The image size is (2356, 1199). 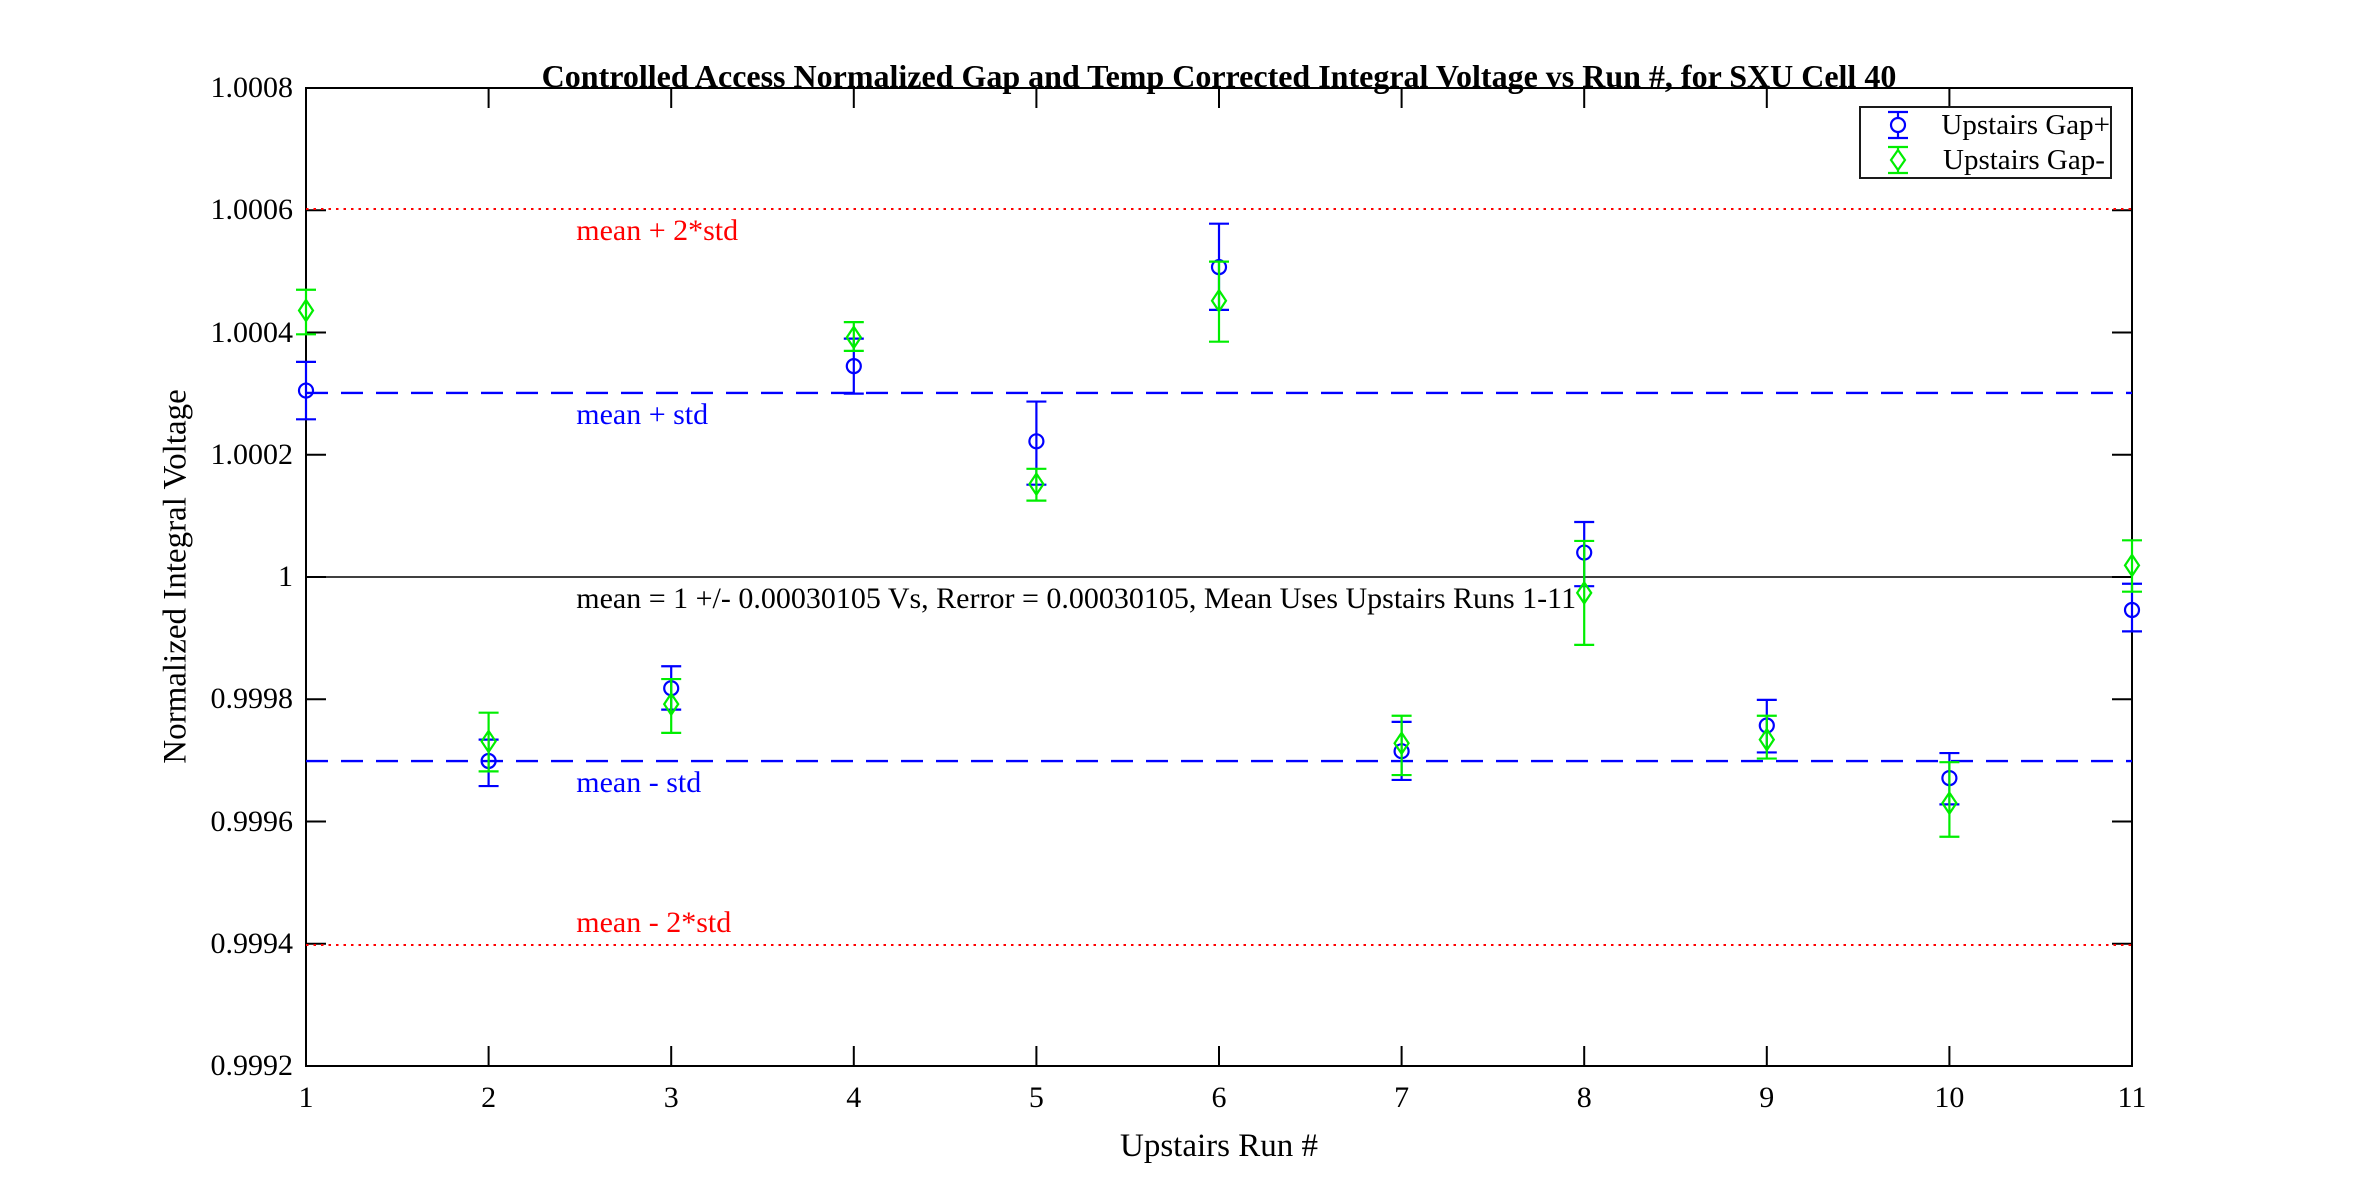 What do you see at coordinates (252, 1065) in the screenshot?
I see `y-tick-label: 0.9992` at bounding box center [252, 1065].